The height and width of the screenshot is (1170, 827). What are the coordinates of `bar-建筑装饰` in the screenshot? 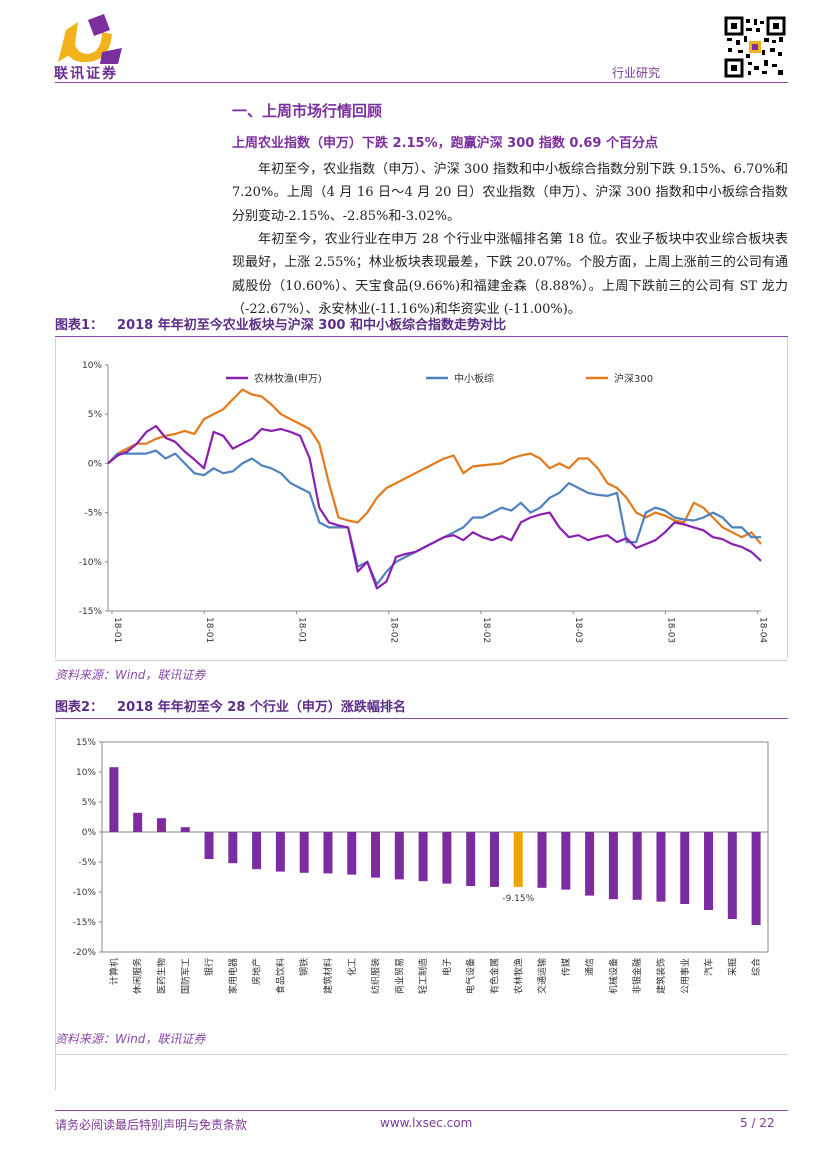 It's located at (661, 867).